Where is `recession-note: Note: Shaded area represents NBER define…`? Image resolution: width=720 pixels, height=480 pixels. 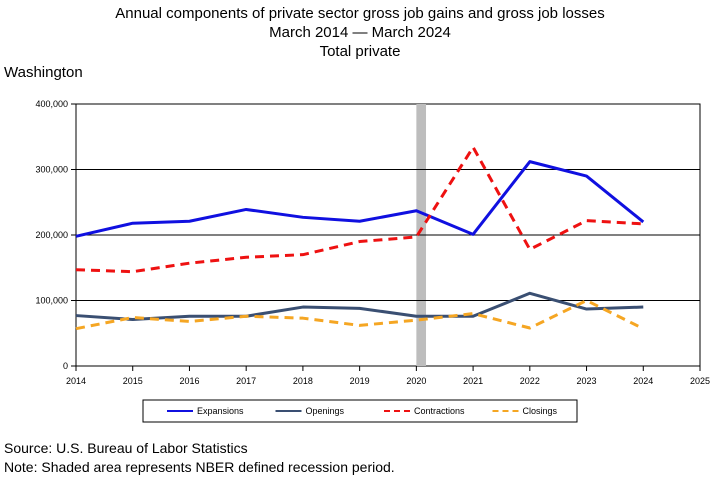
recession-note: Note: Shaded area represents NBER define… is located at coordinates (199, 467).